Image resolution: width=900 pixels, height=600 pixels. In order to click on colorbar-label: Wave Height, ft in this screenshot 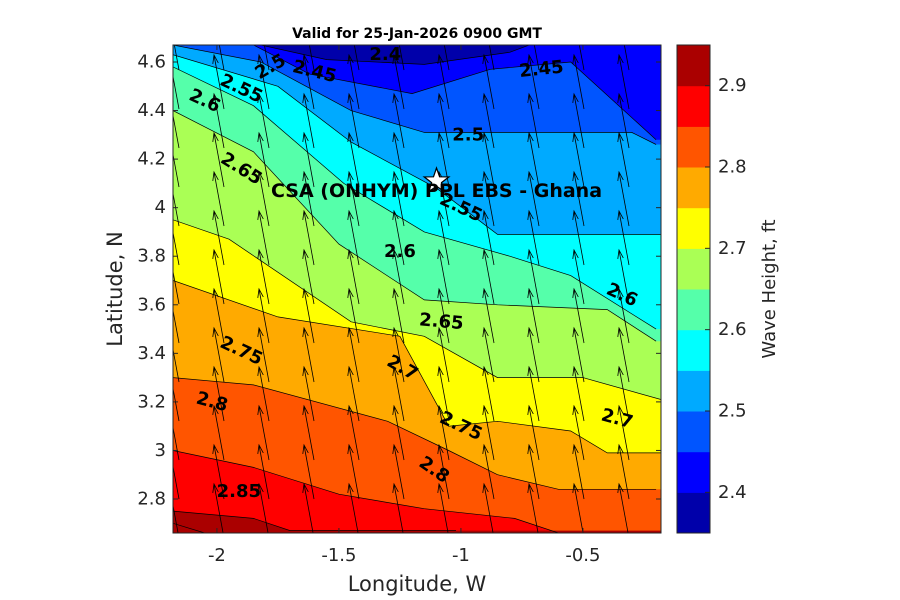, I will do `click(769, 288)`.